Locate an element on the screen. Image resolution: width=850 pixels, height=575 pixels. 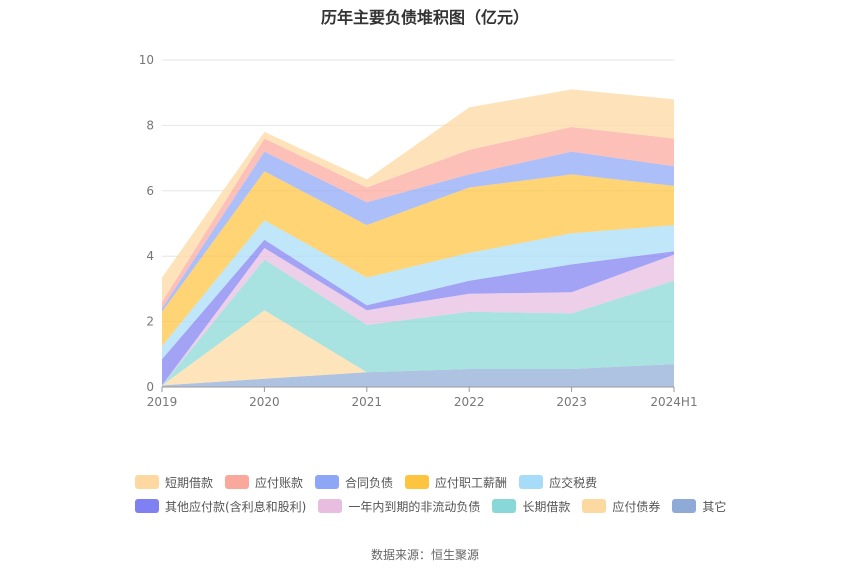
legend-label: 应付职工薪酬 is located at coordinates (471, 482).